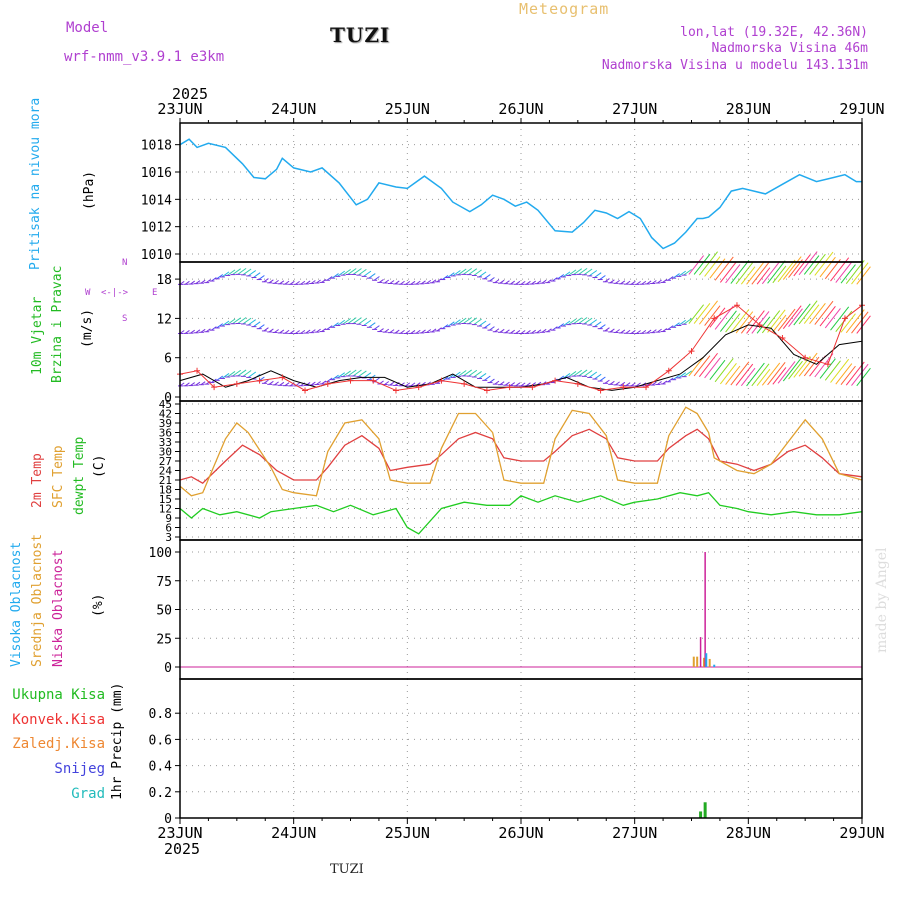 This screenshot has height=900, width=900. What do you see at coordinates (734, 65) in the screenshot?
I see `model-altitude-label: Nadmorska Visina u modelu 143.131m` at bounding box center [734, 65].